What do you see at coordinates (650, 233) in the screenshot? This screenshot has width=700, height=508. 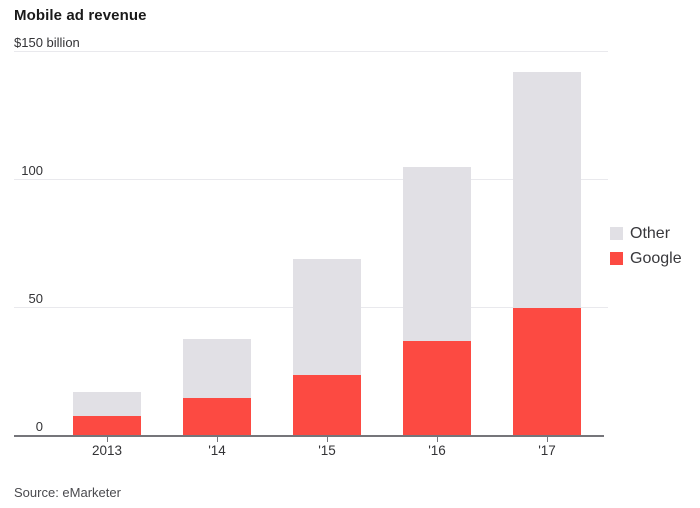 I see `legend-label-other: Other` at bounding box center [650, 233].